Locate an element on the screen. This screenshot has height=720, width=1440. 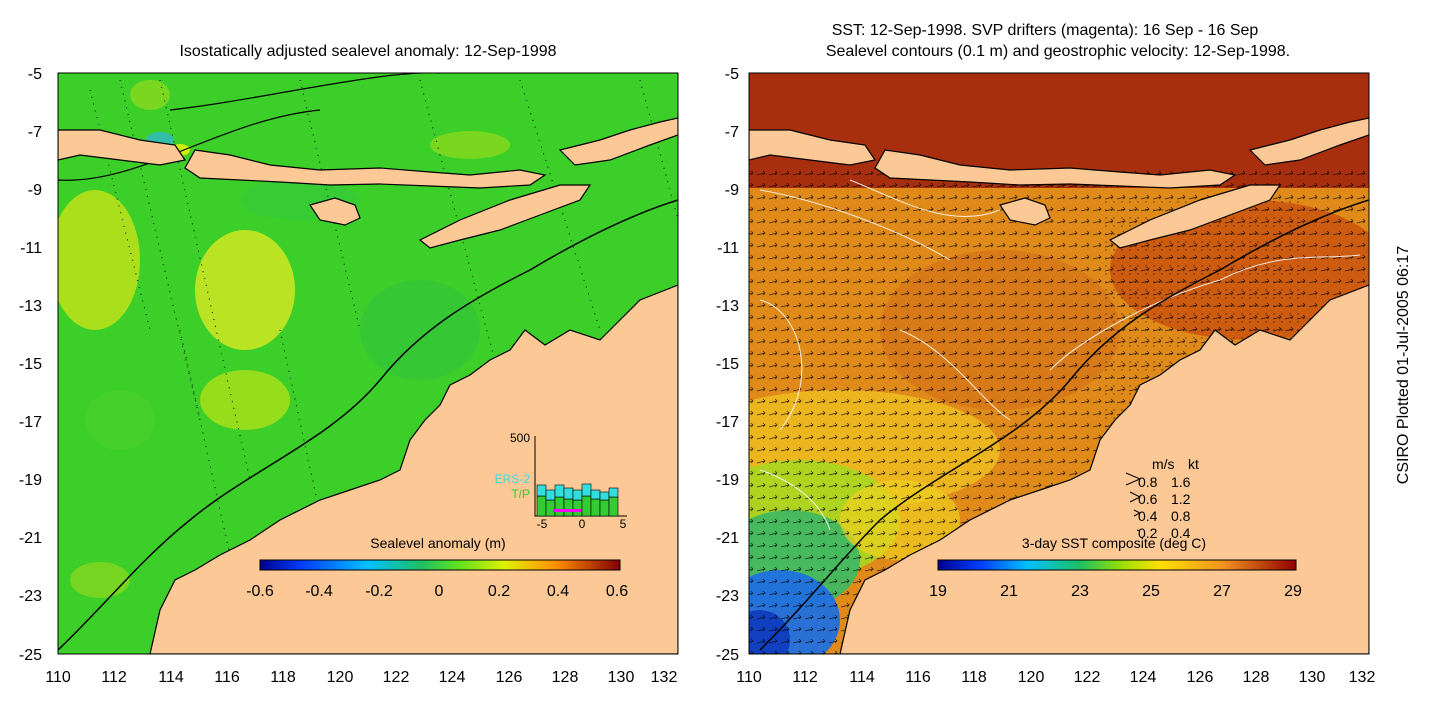
sst-colorbar-tick: 25 is located at coordinates (1151, 591).